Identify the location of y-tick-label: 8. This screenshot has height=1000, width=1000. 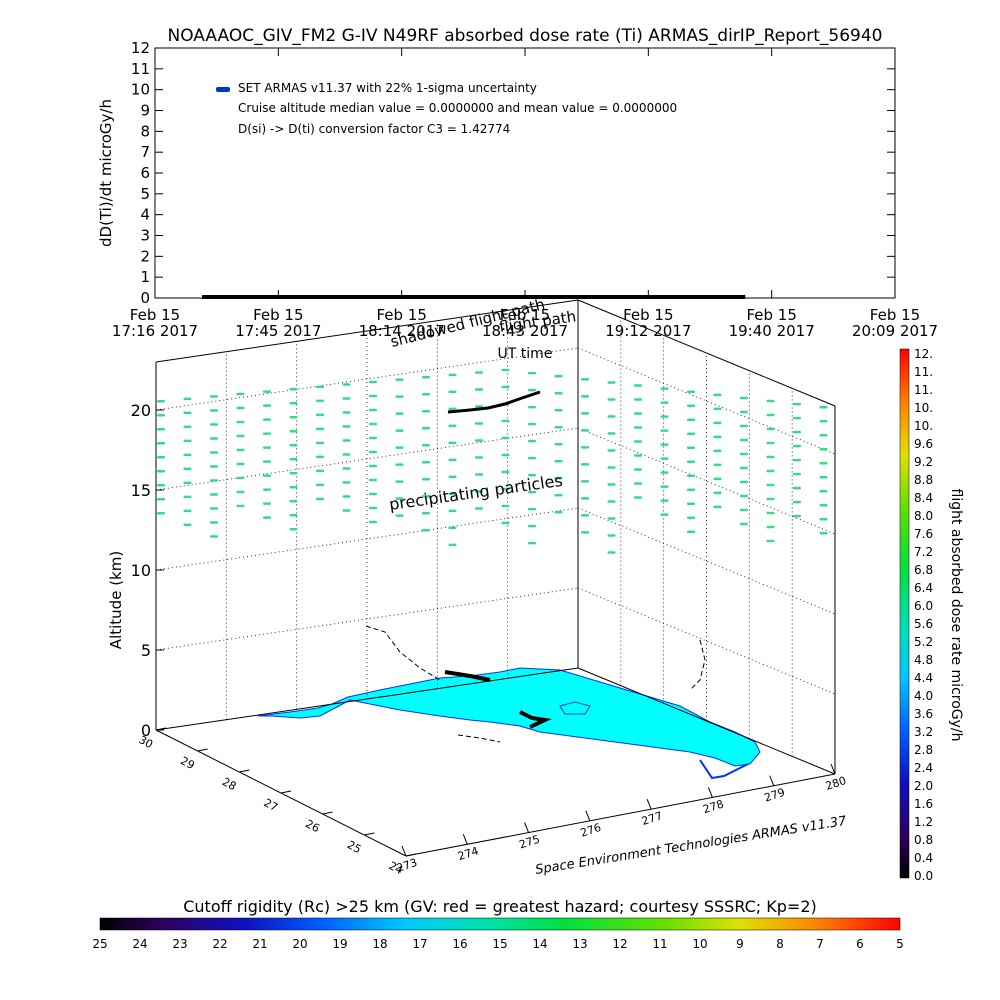
(145, 131).